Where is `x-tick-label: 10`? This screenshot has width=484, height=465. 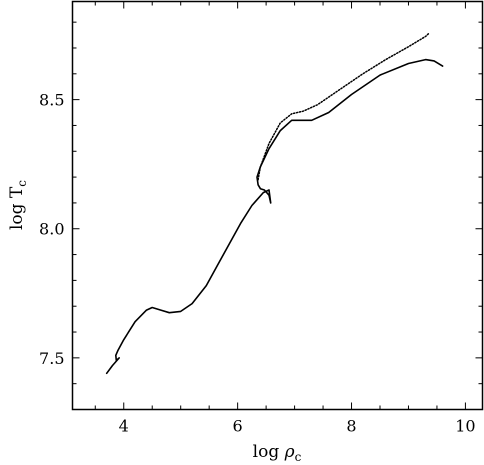
x-tick-label: 10 is located at coordinates (465, 426).